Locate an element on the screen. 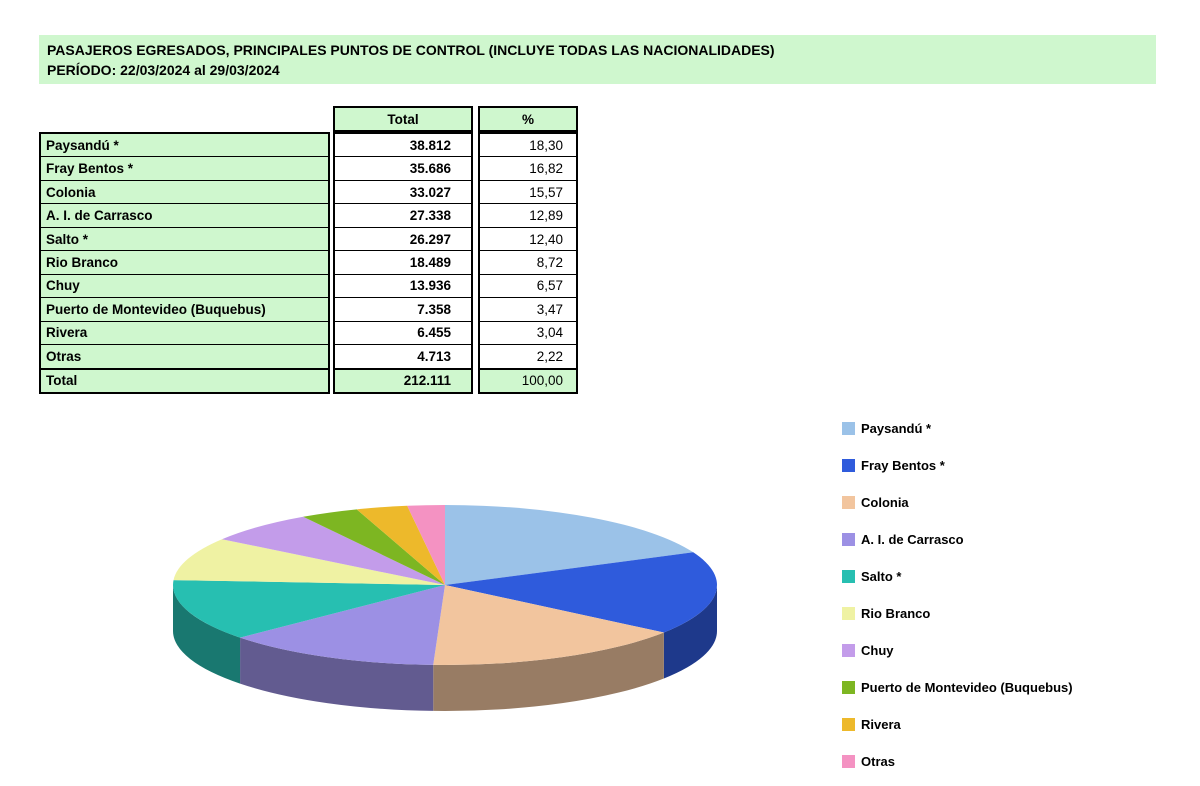 The image size is (1200, 786). pie-slice-side-colonia is located at coordinates (548, 671).